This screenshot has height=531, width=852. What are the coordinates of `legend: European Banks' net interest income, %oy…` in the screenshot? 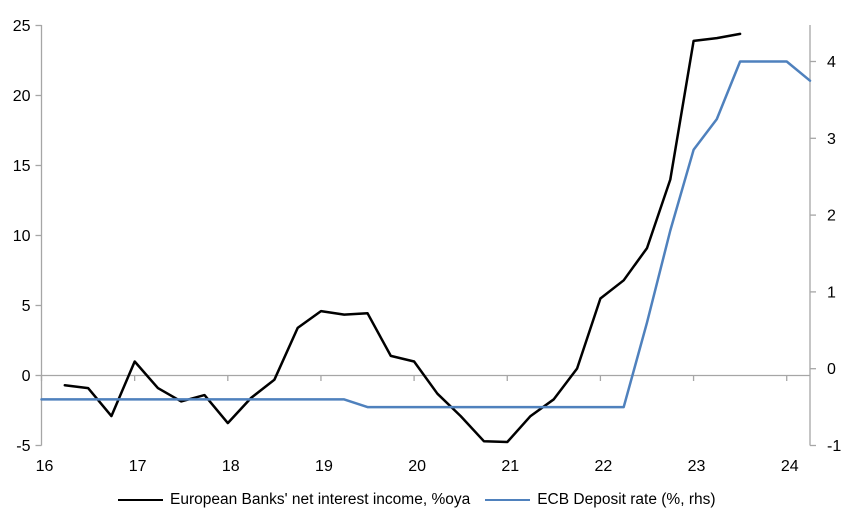 It's located at (417, 500).